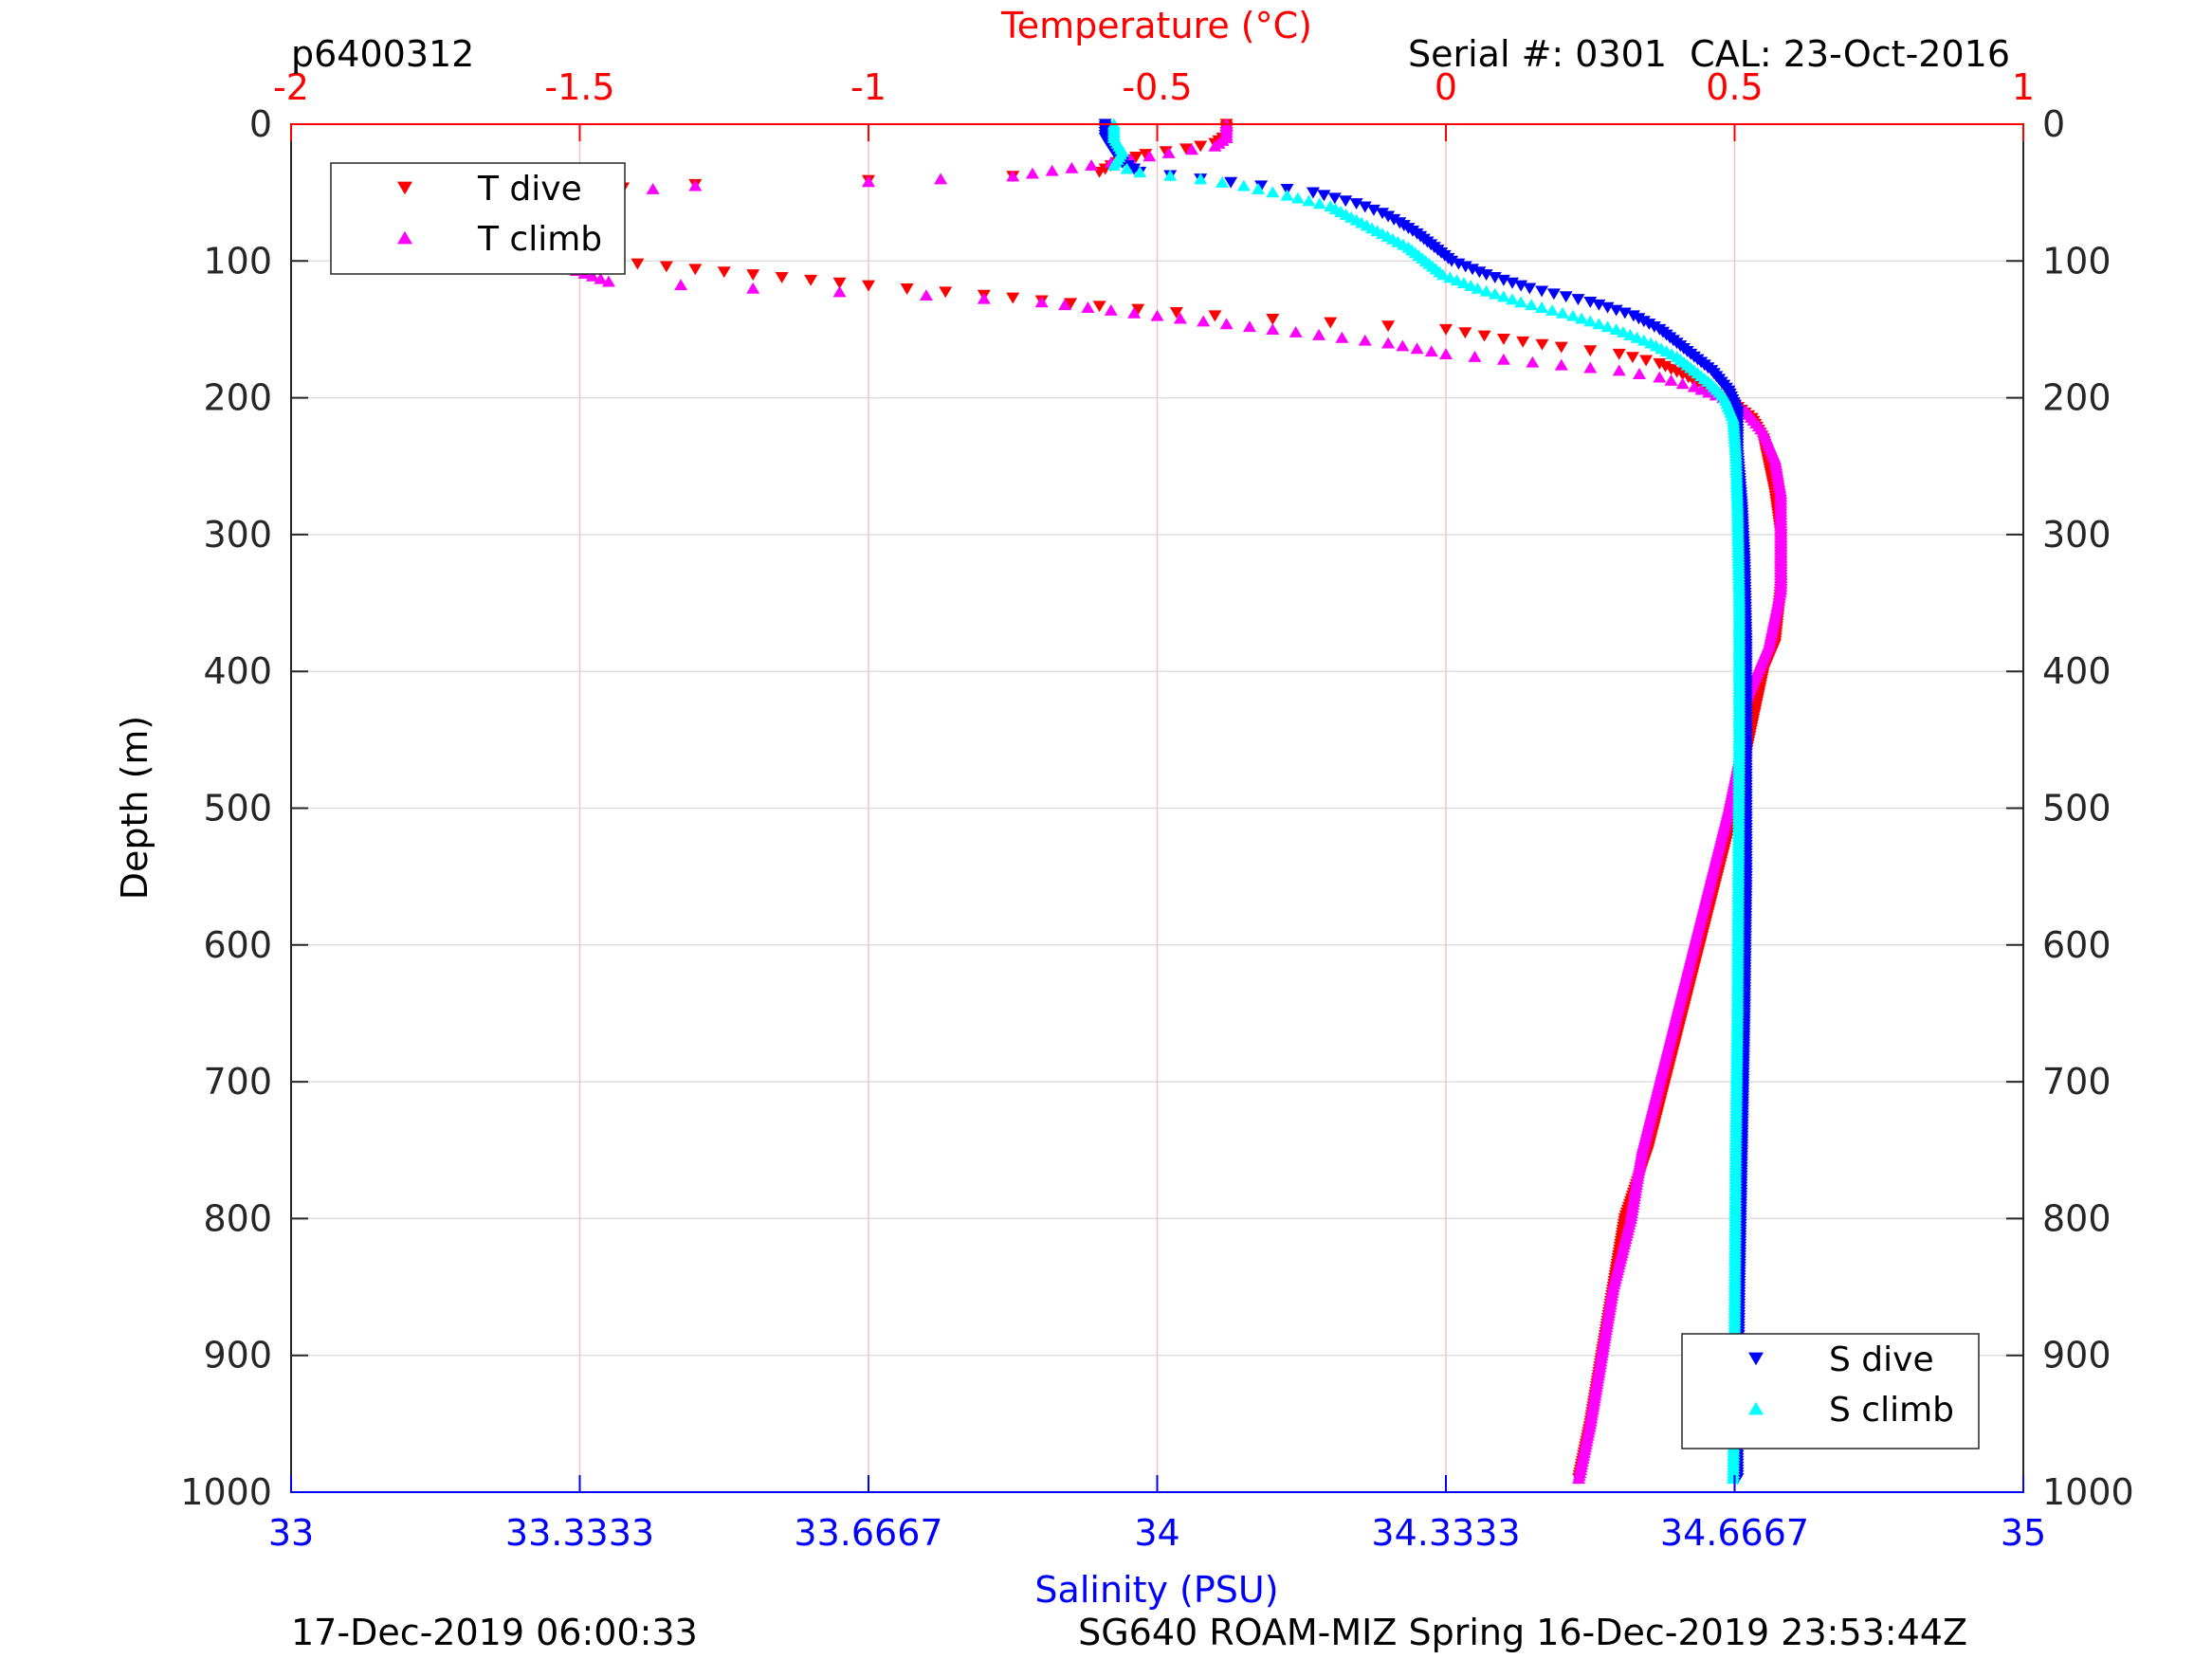 The height and width of the screenshot is (1659, 2212). Describe the element at coordinates (237, 809) in the screenshot. I see `depth-tick-label-left: 500` at that location.